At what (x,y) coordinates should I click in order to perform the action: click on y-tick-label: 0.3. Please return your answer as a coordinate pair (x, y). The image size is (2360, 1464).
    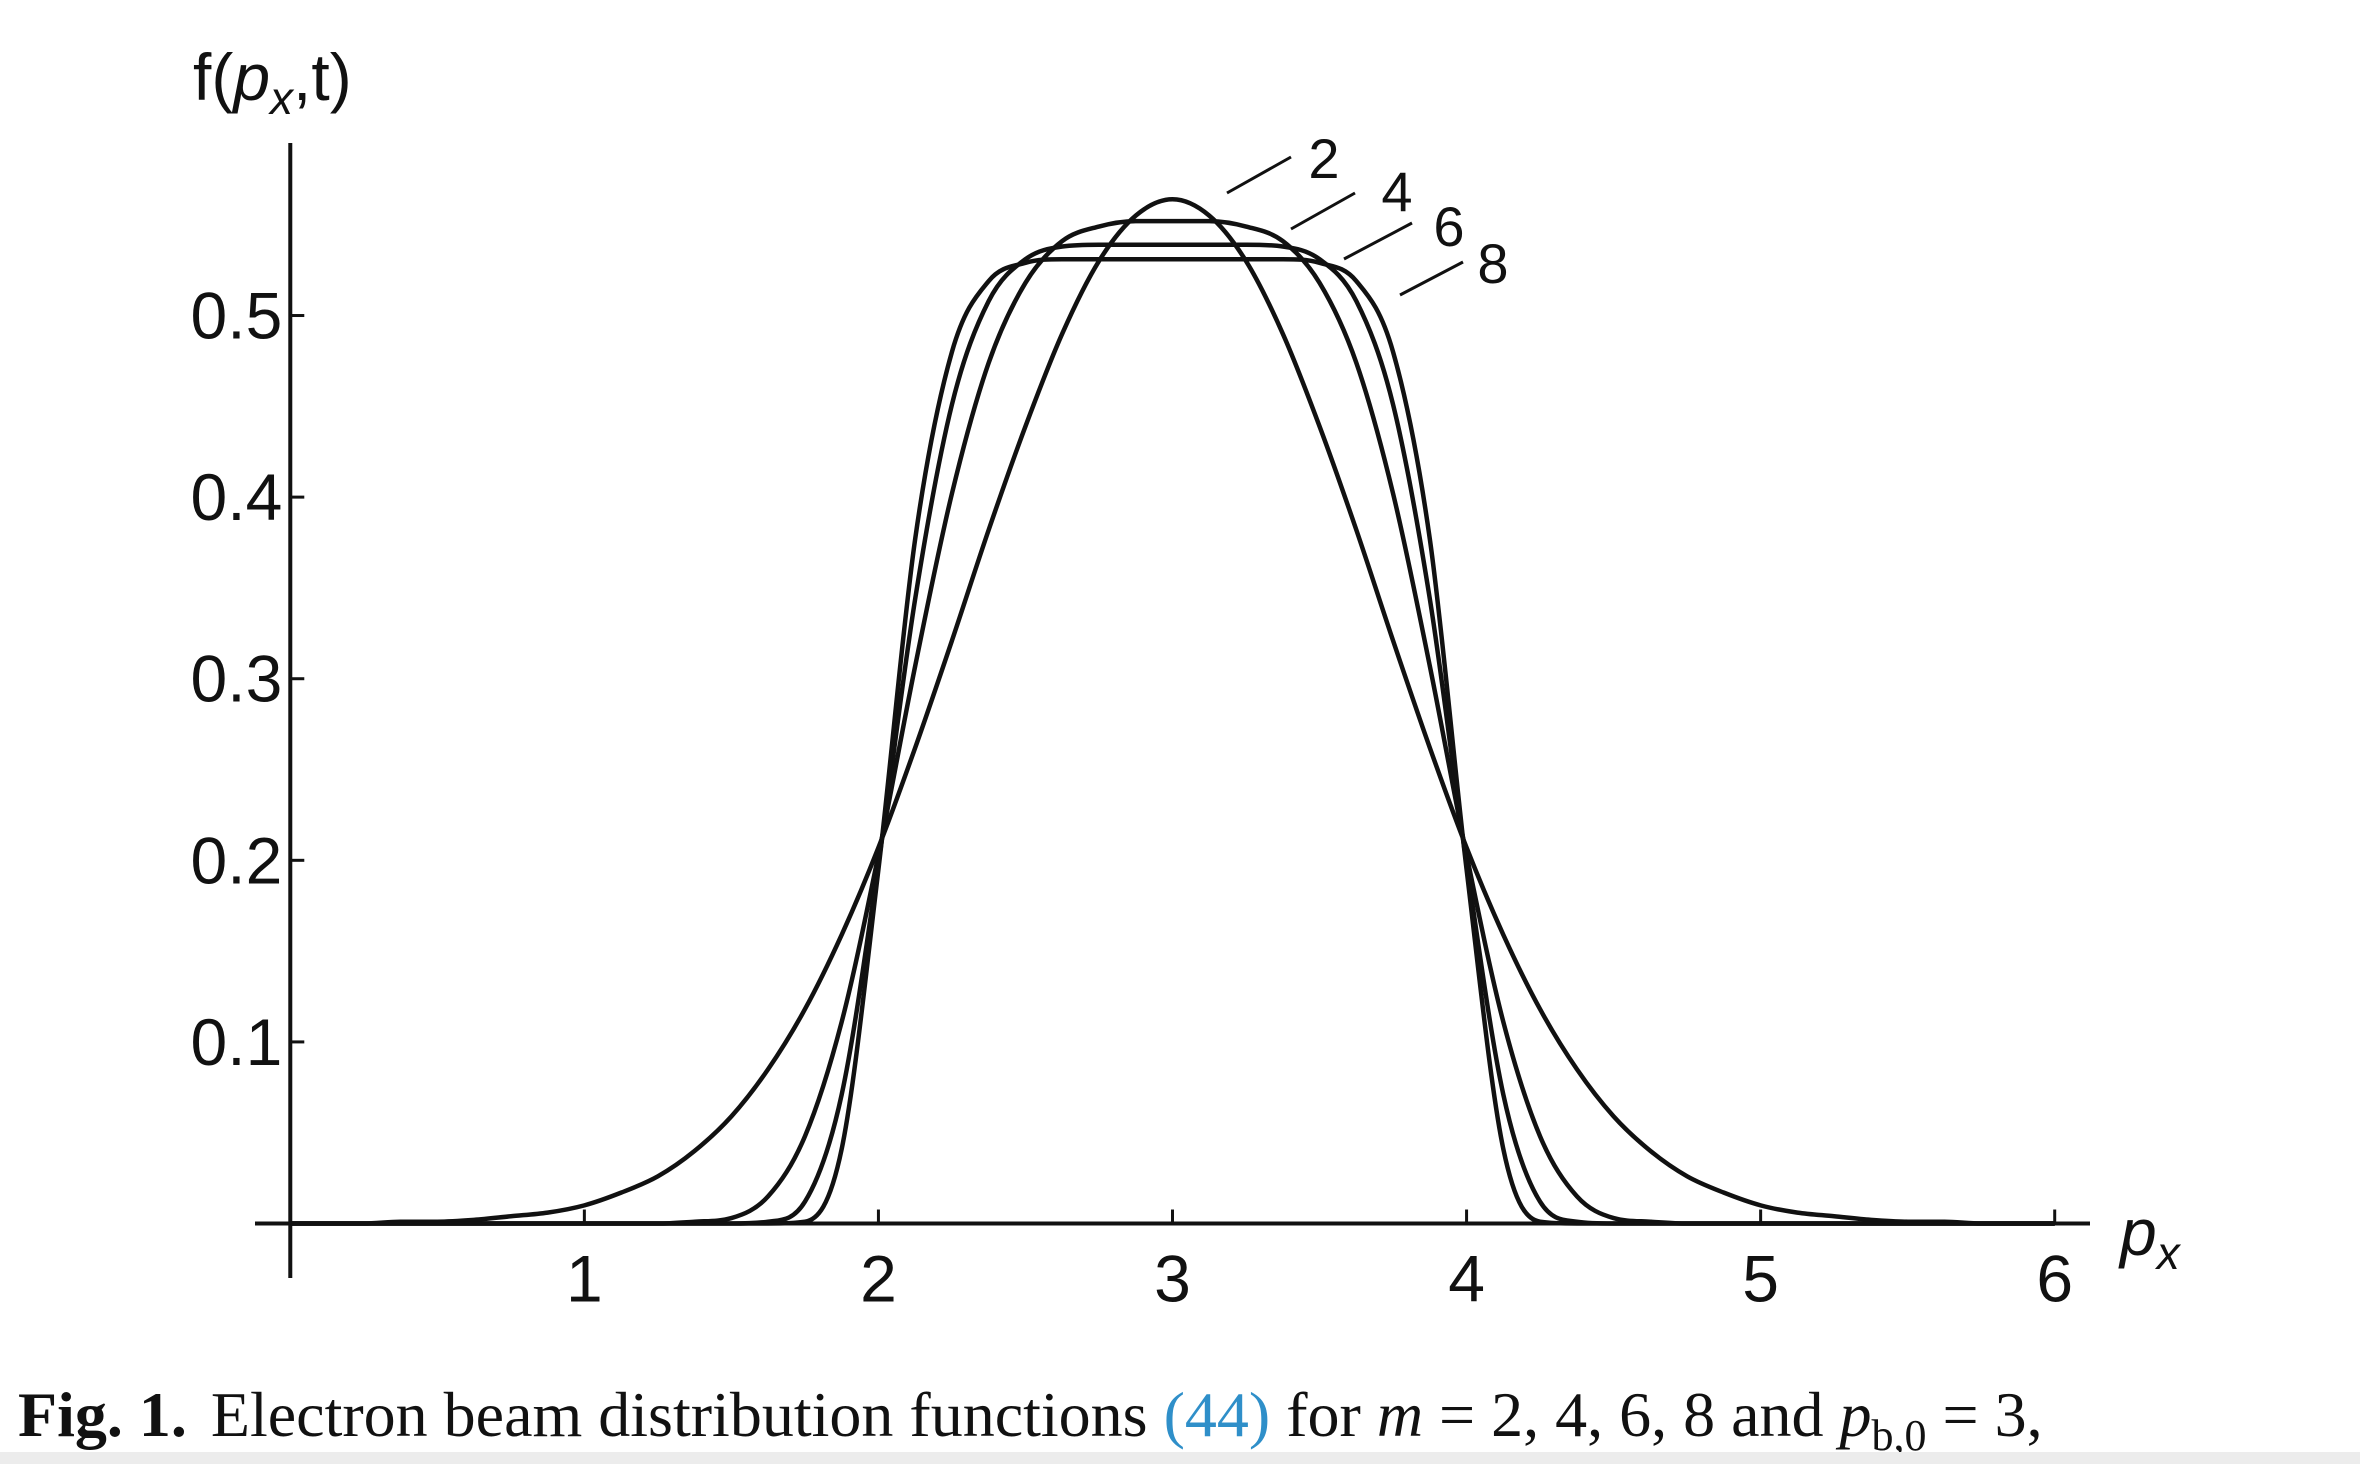
    Looking at the image, I should click on (237, 679).